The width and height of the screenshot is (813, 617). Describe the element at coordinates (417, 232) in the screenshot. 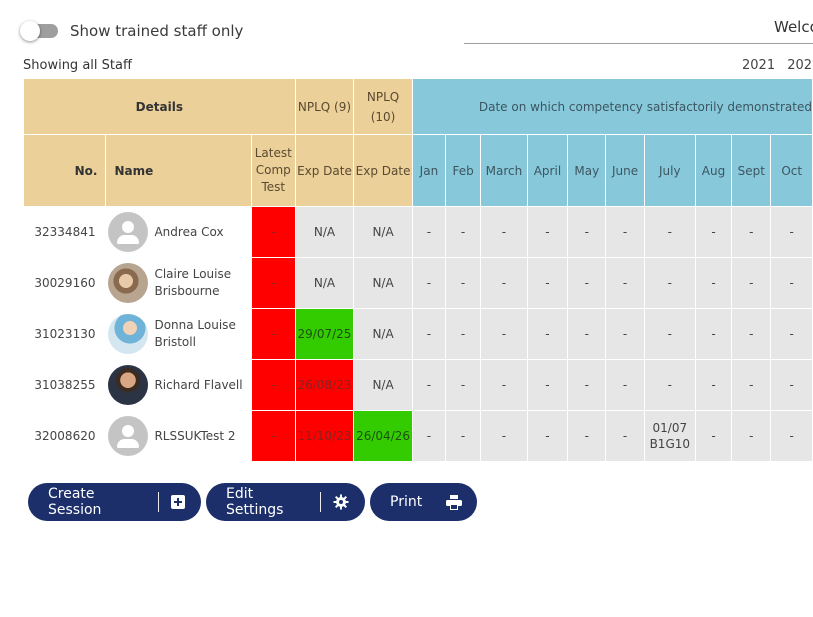

I see `table-row: 32334841 Andrea Cox - N/A N/A - - - - - - - - - -` at that location.